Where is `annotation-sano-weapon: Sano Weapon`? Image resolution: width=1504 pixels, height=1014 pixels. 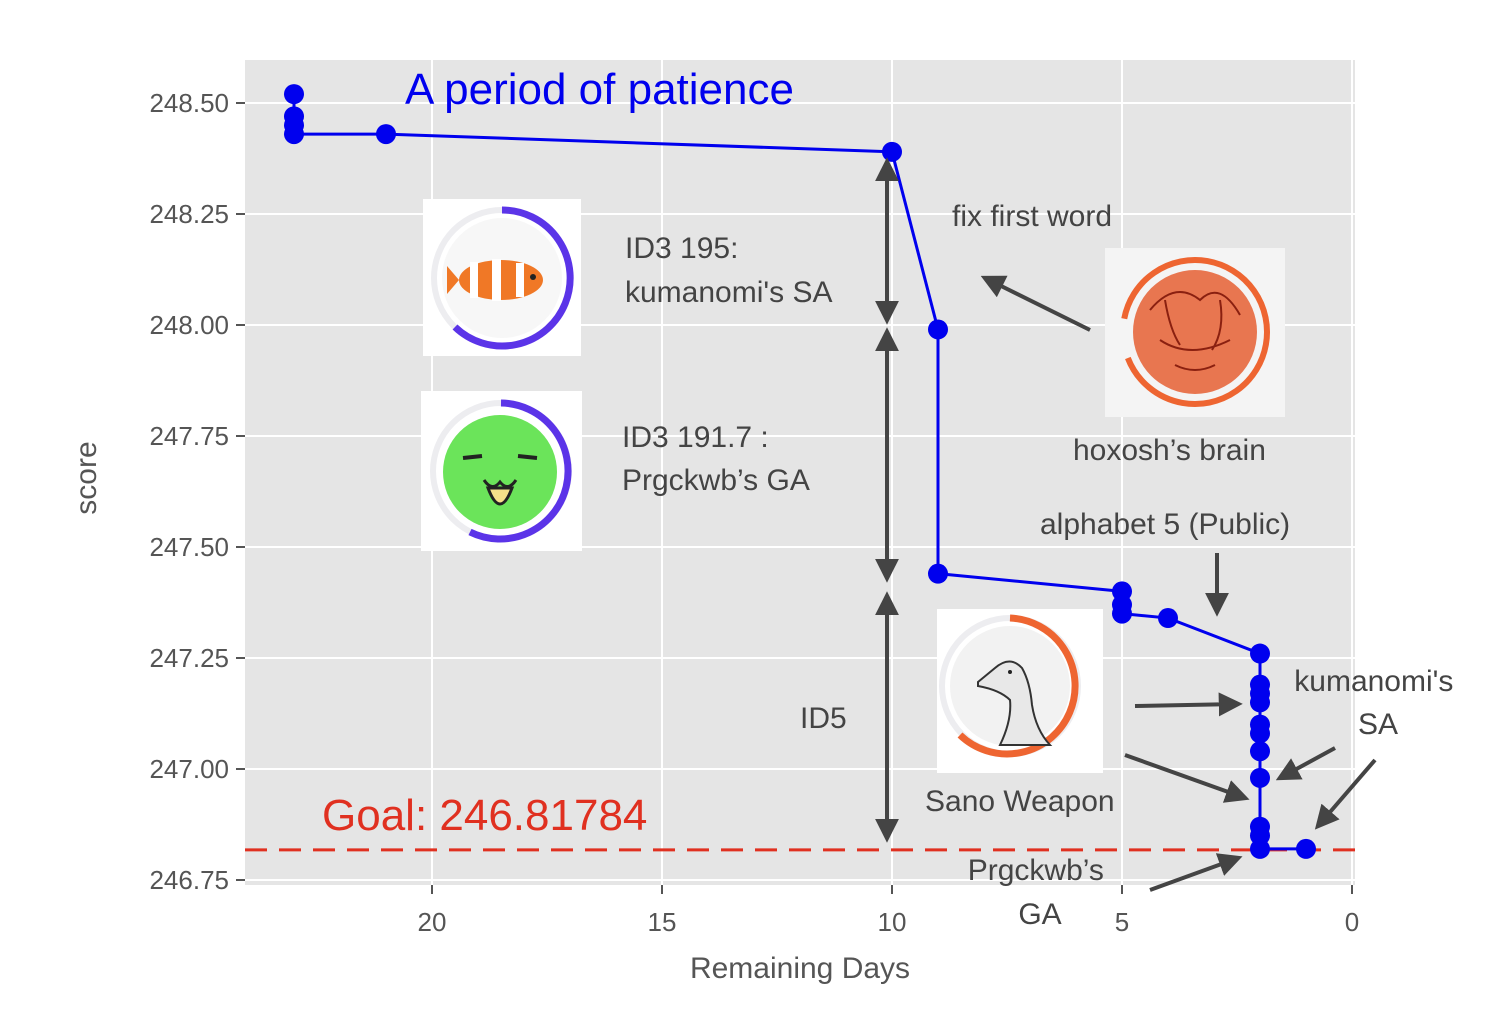
annotation-sano-weapon: Sano Weapon is located at coordinates (1020, 801).